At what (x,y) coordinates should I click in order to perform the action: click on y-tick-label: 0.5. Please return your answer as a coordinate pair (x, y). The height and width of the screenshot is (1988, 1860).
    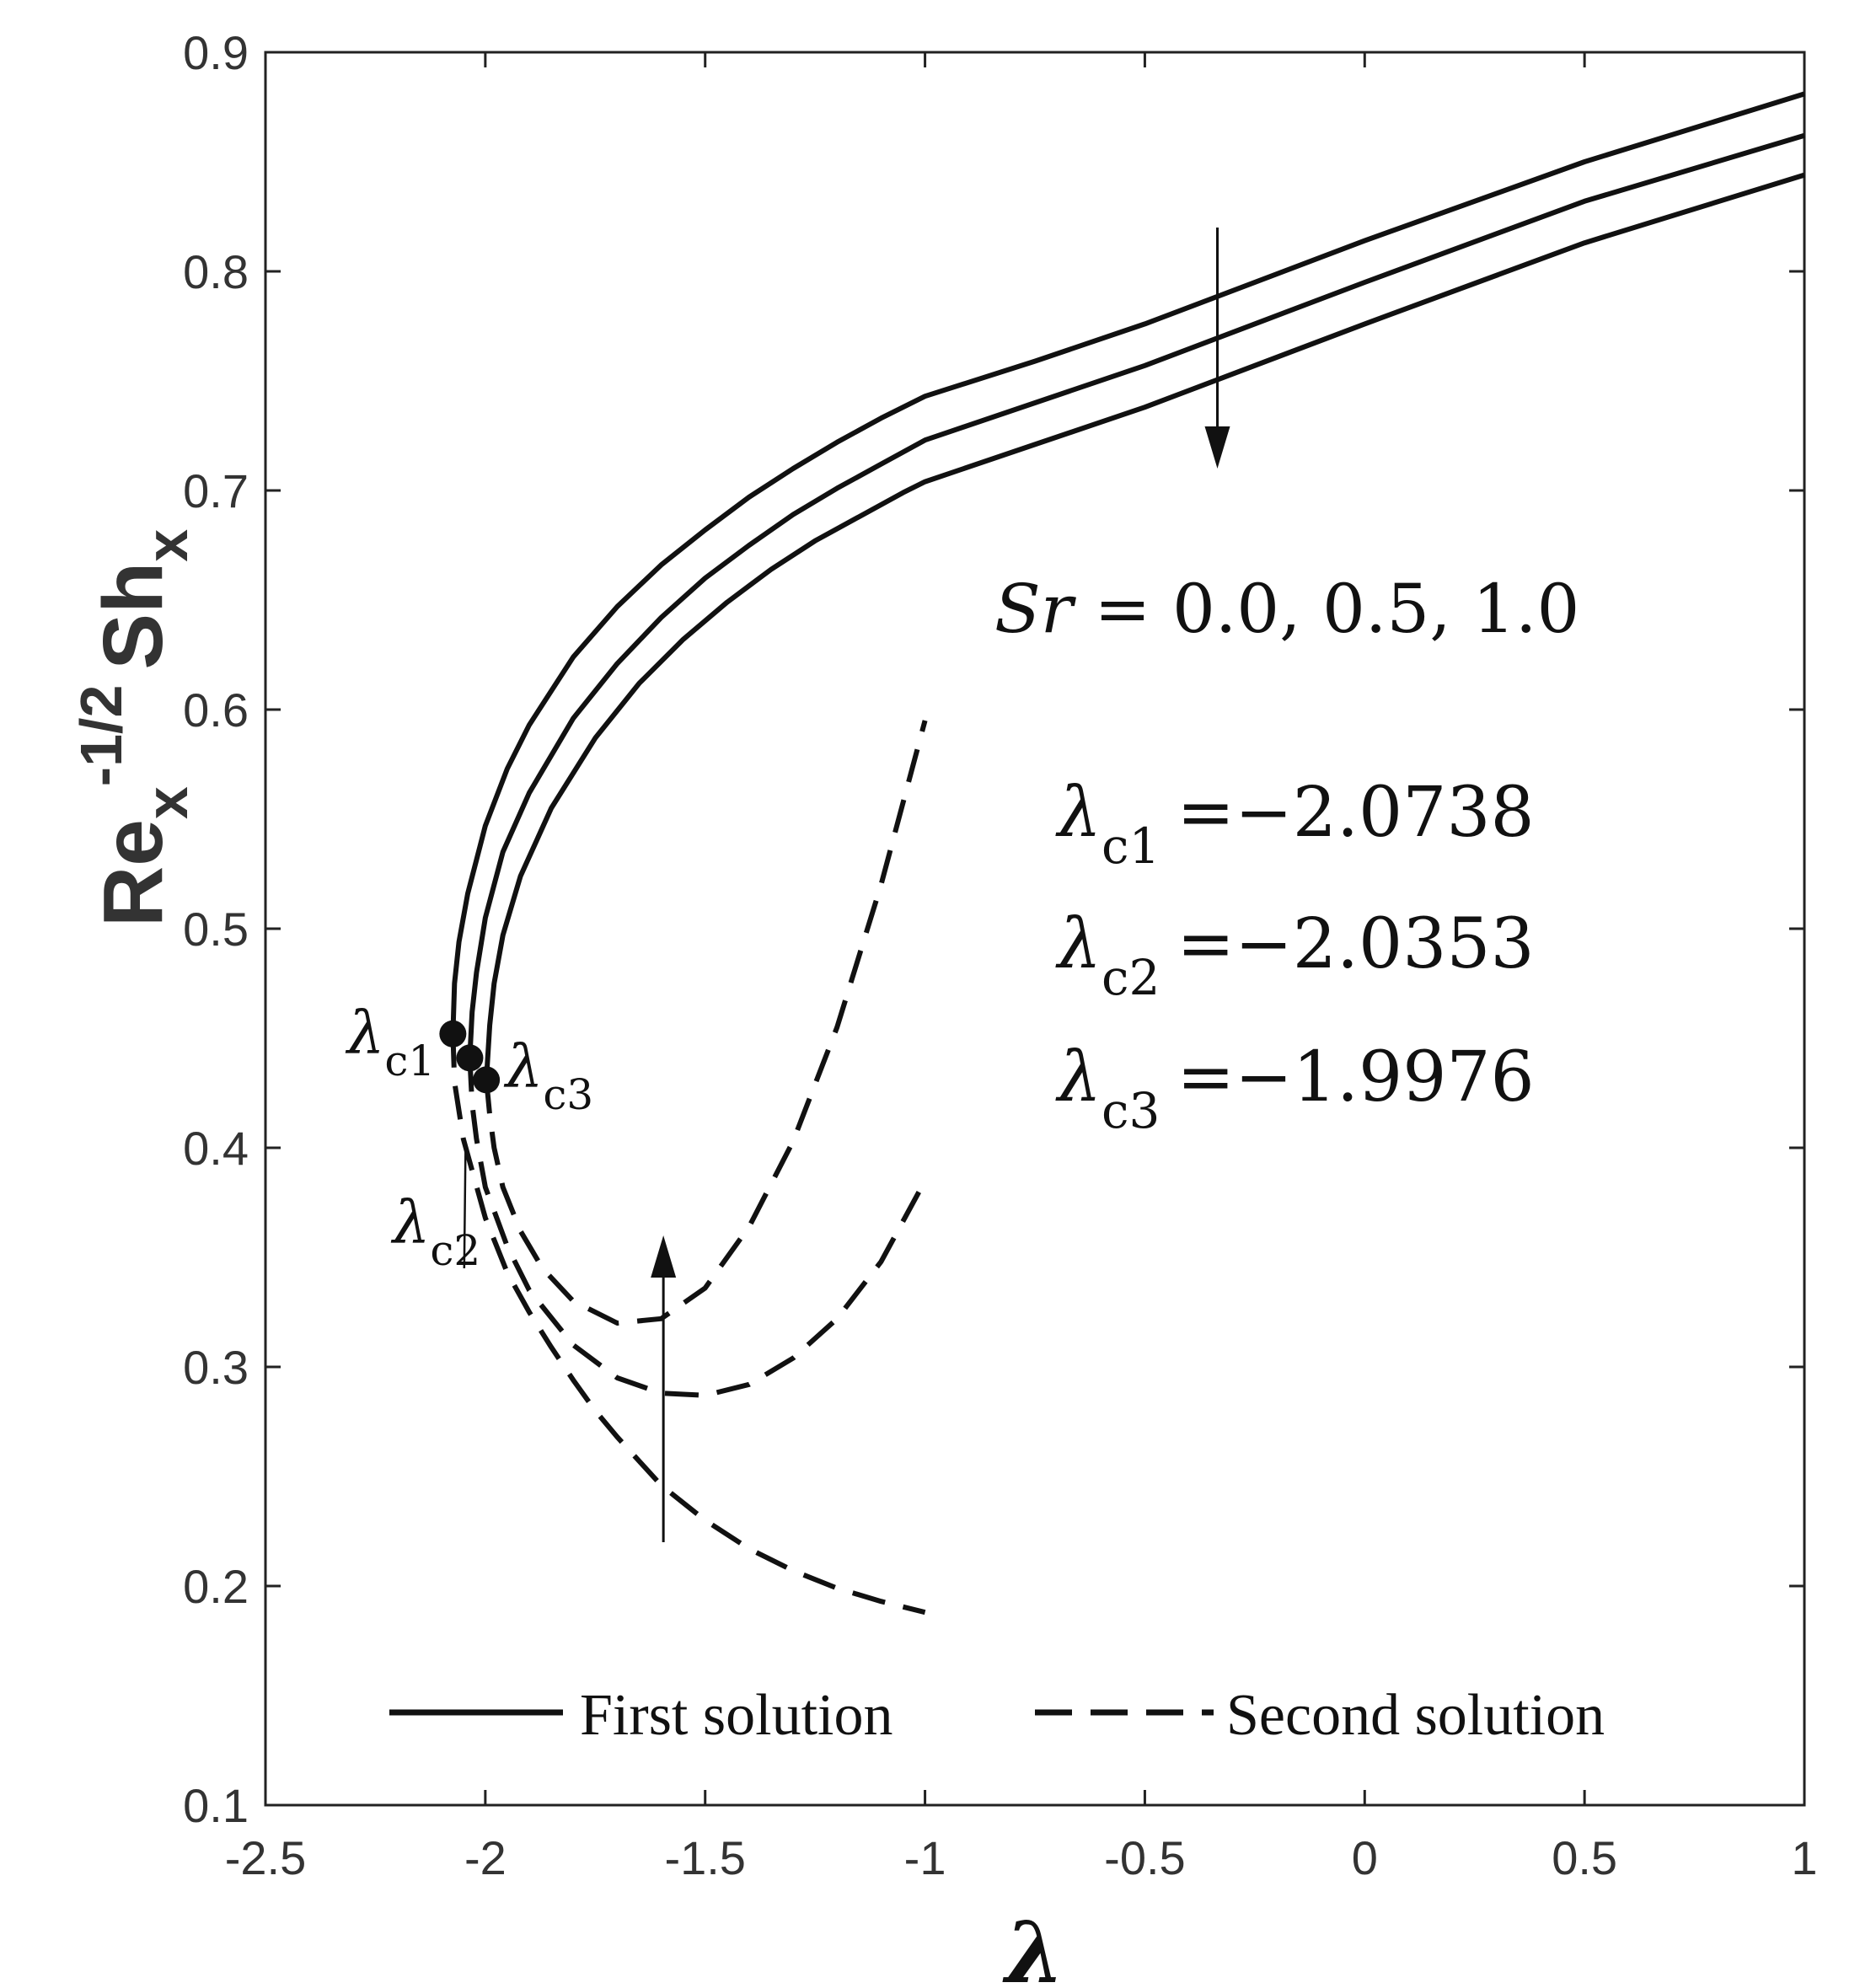
    Looking at the image, I should click on (216, 930).